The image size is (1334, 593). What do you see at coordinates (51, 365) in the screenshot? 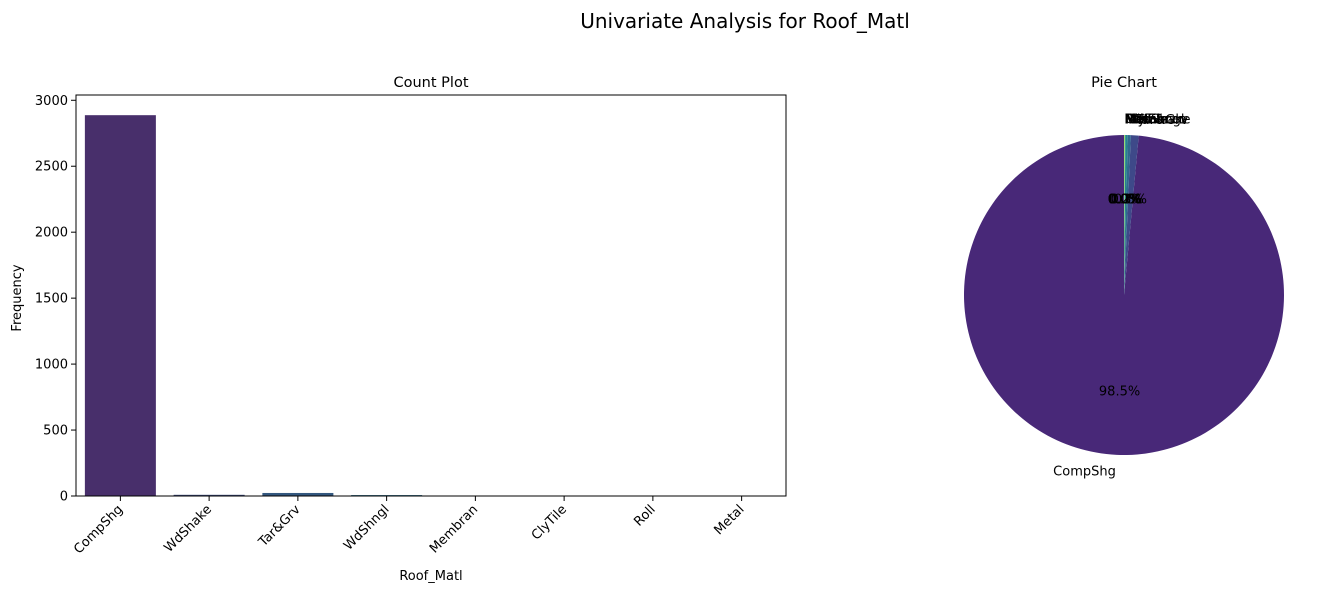
I see `y-tick-label: 1000` at bounding box center [51, 365].